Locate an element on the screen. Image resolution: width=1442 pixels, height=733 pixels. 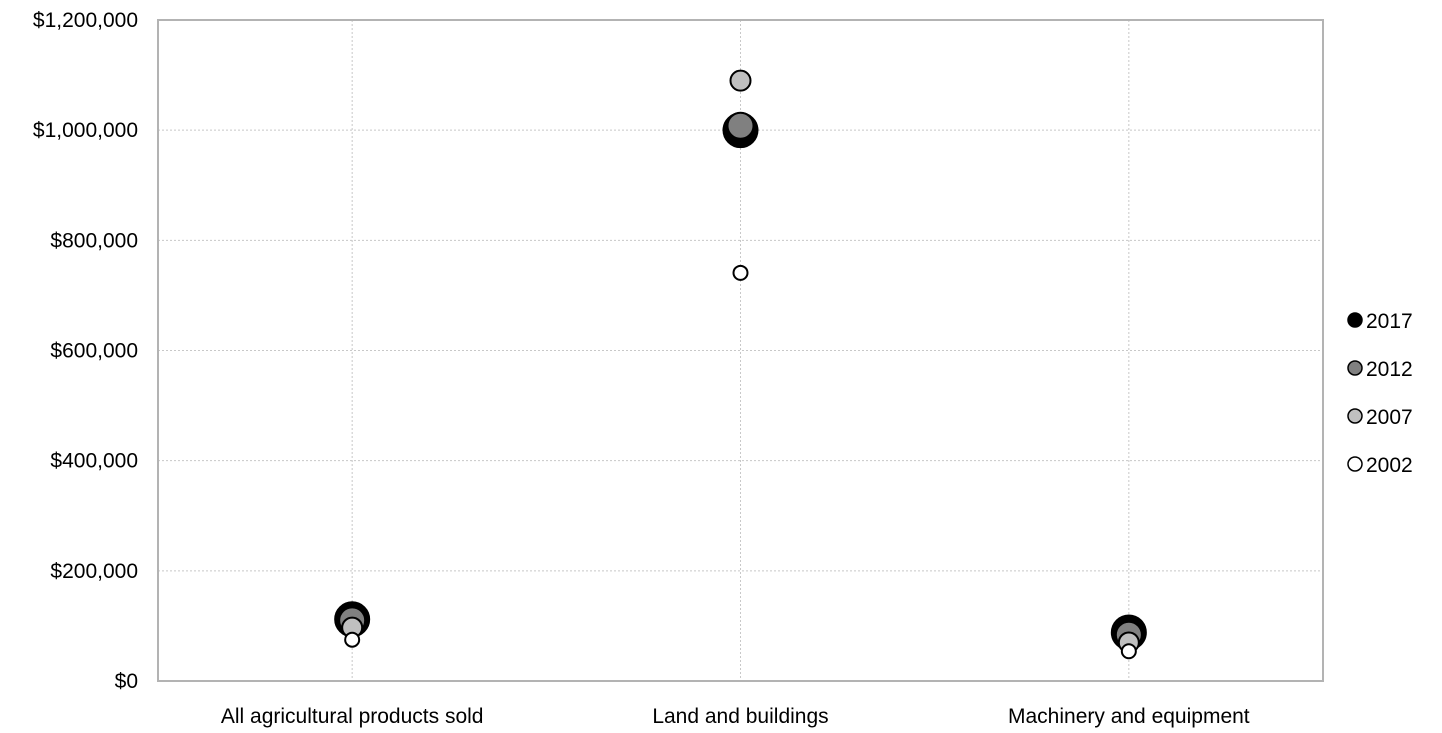
legend-marker-2007 is located at coordinates (1355, 416).